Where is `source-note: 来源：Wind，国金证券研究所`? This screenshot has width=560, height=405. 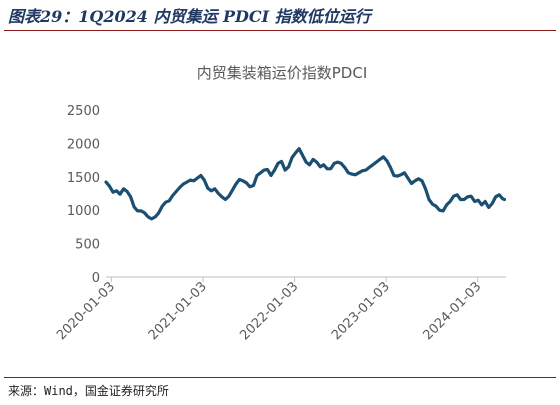
source-note: 来源：Wind，国金证券研究所 is located at coordinates (88, 391).